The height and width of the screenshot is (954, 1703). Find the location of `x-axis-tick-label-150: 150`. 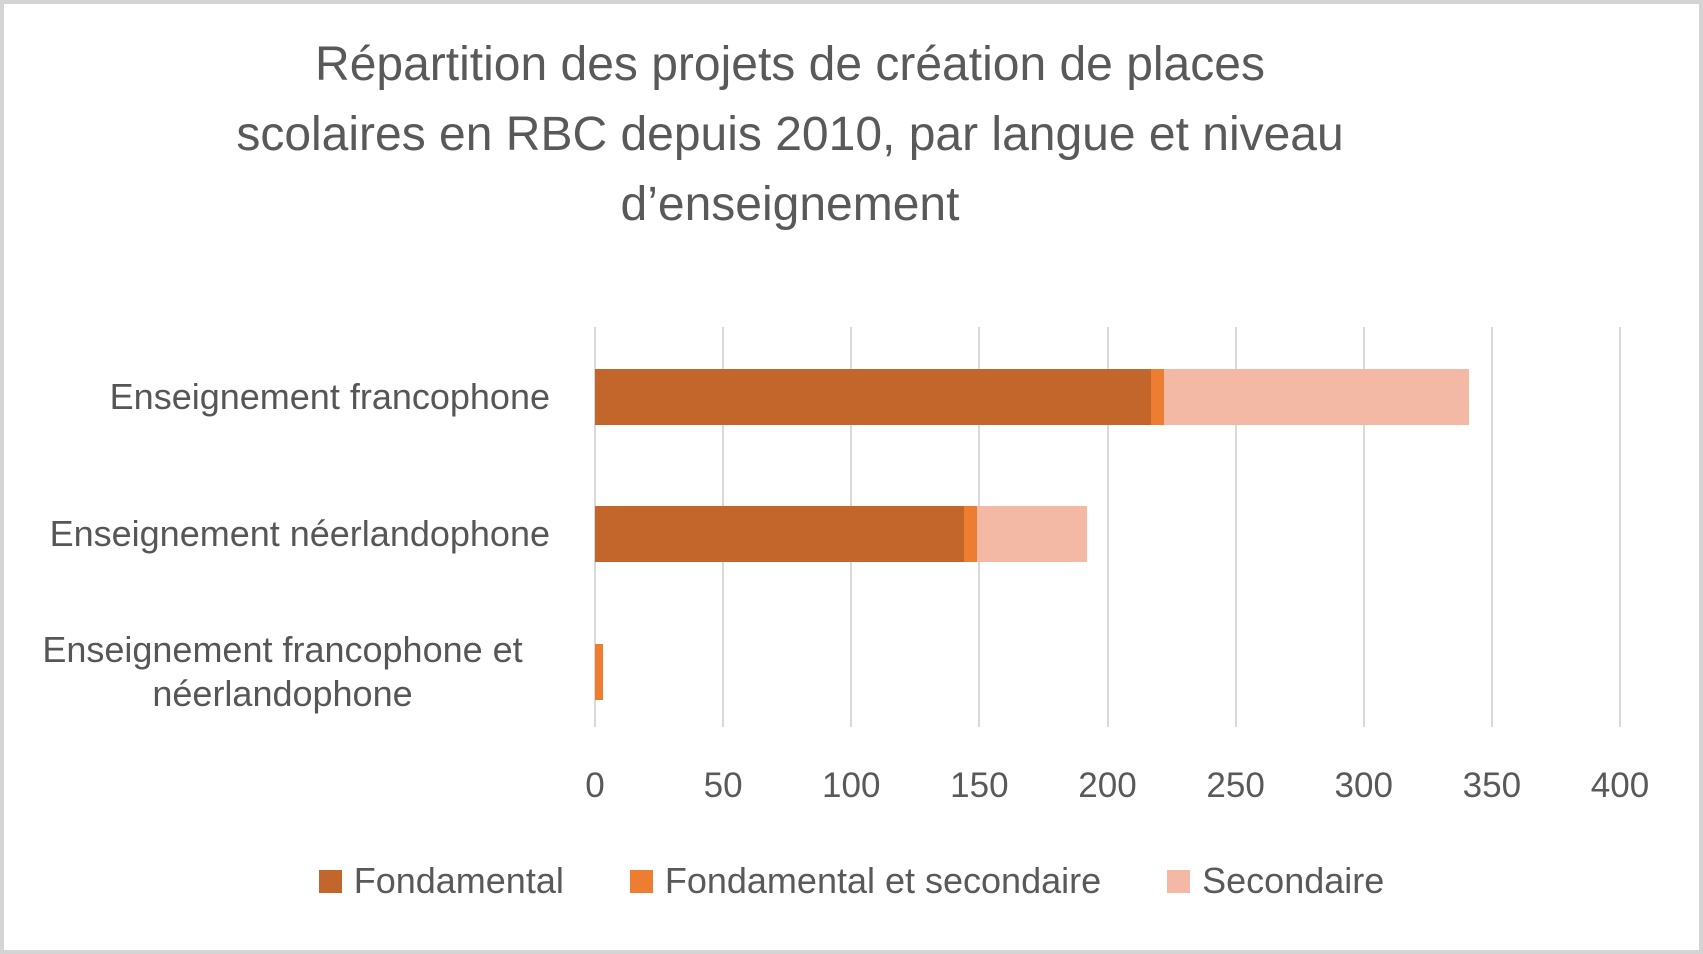

x-axis-tick-label-150: 150 is located at coordinates (979, 785).